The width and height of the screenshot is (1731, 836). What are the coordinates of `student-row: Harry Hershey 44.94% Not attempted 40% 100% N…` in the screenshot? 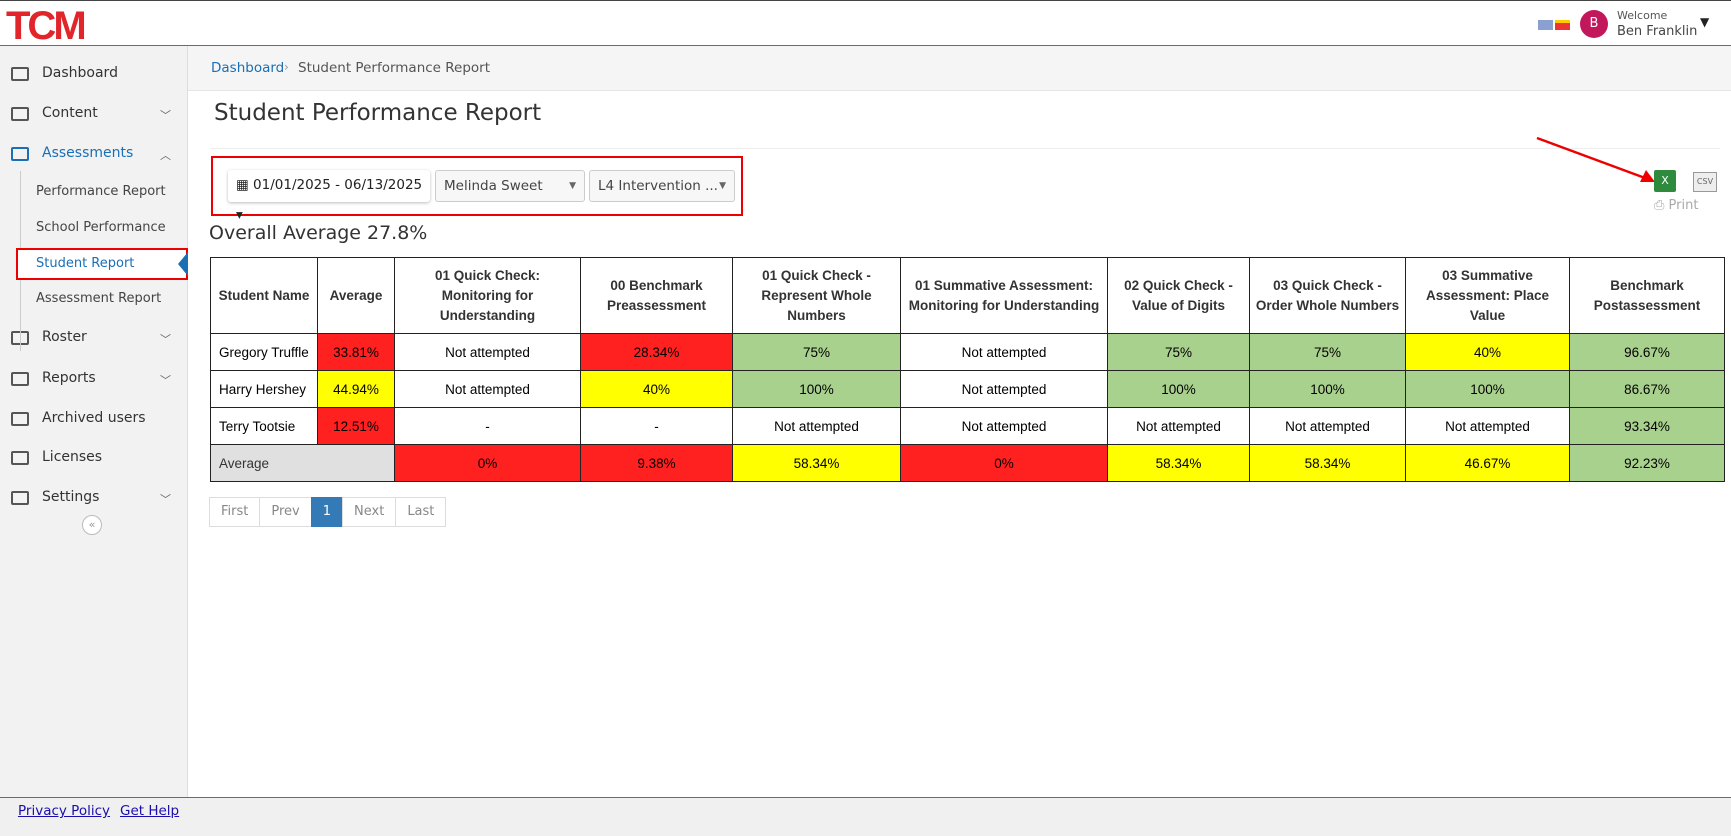 It's located at (967, 389).